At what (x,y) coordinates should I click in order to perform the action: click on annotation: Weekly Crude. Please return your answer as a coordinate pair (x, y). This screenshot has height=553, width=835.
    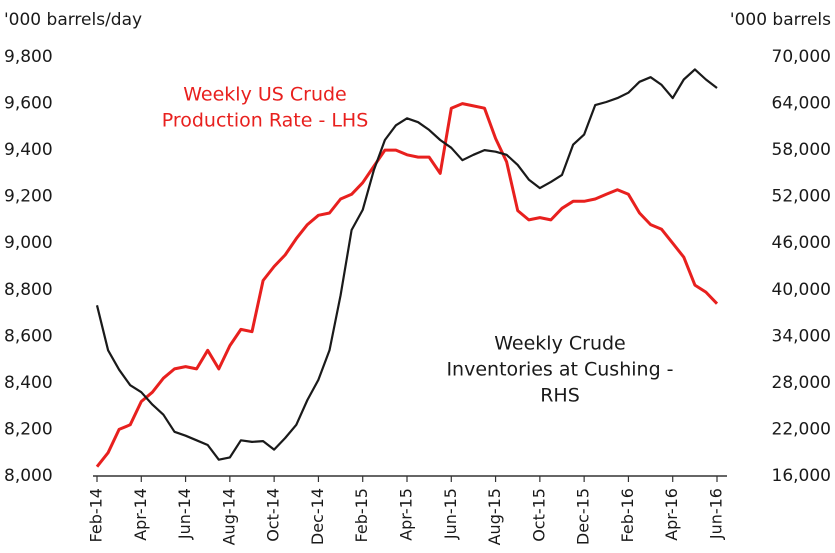
    Looking at the image, I should click on (560, 344).